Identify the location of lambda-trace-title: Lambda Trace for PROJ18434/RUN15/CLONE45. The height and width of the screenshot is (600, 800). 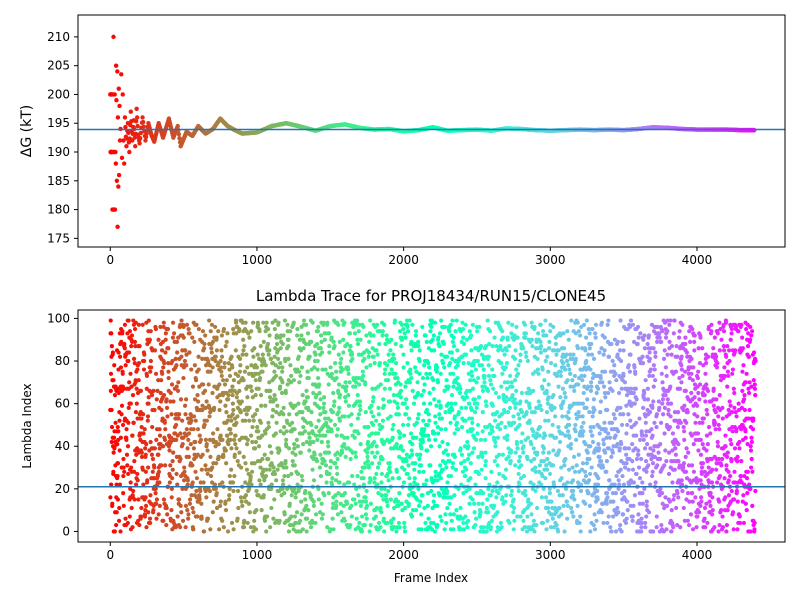
(431, 296).